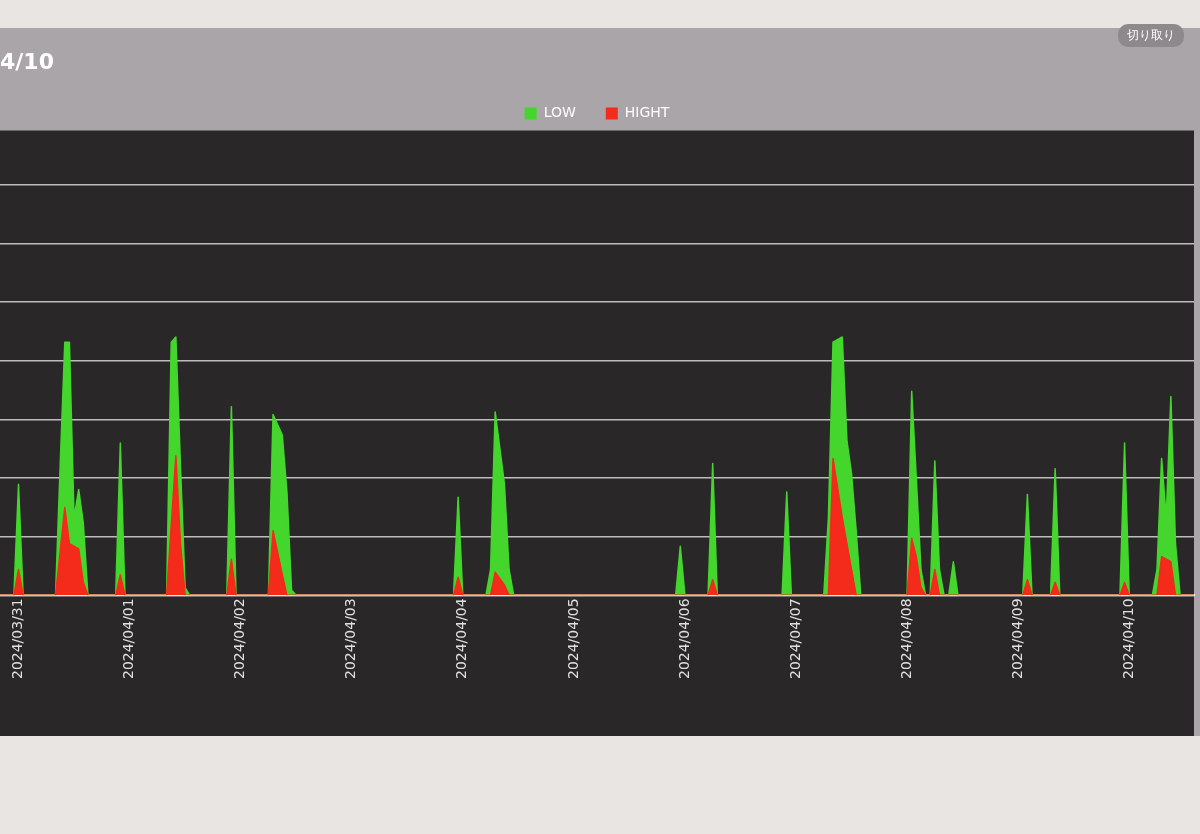 Image resolution: width=1200 pixels, height=834 pixels. What do you see at coordinates (572, 639) in the screenshot?
I see `x-tick-label: 2024/04/05` at bounding box center [572, 639].